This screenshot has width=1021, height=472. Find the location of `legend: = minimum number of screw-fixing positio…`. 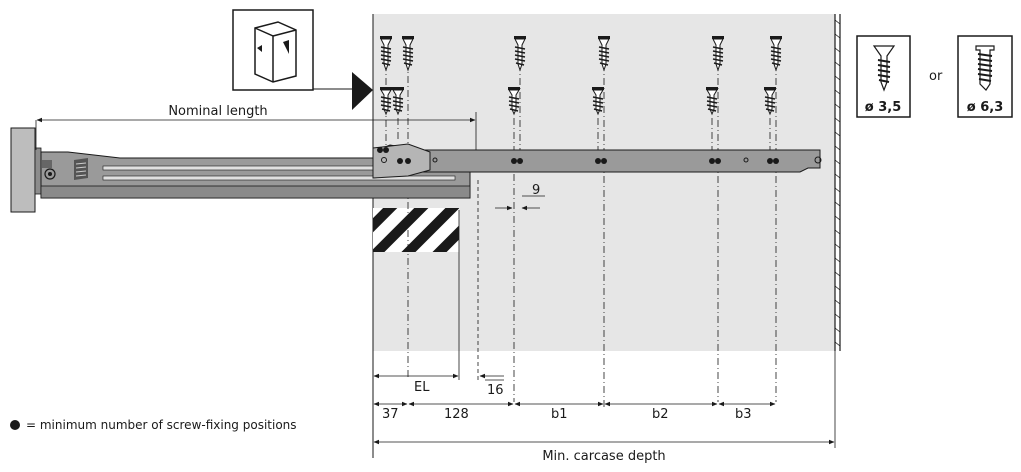

legend: = minimum number of screw-fixing positio… is located at coordinates (153, 425).